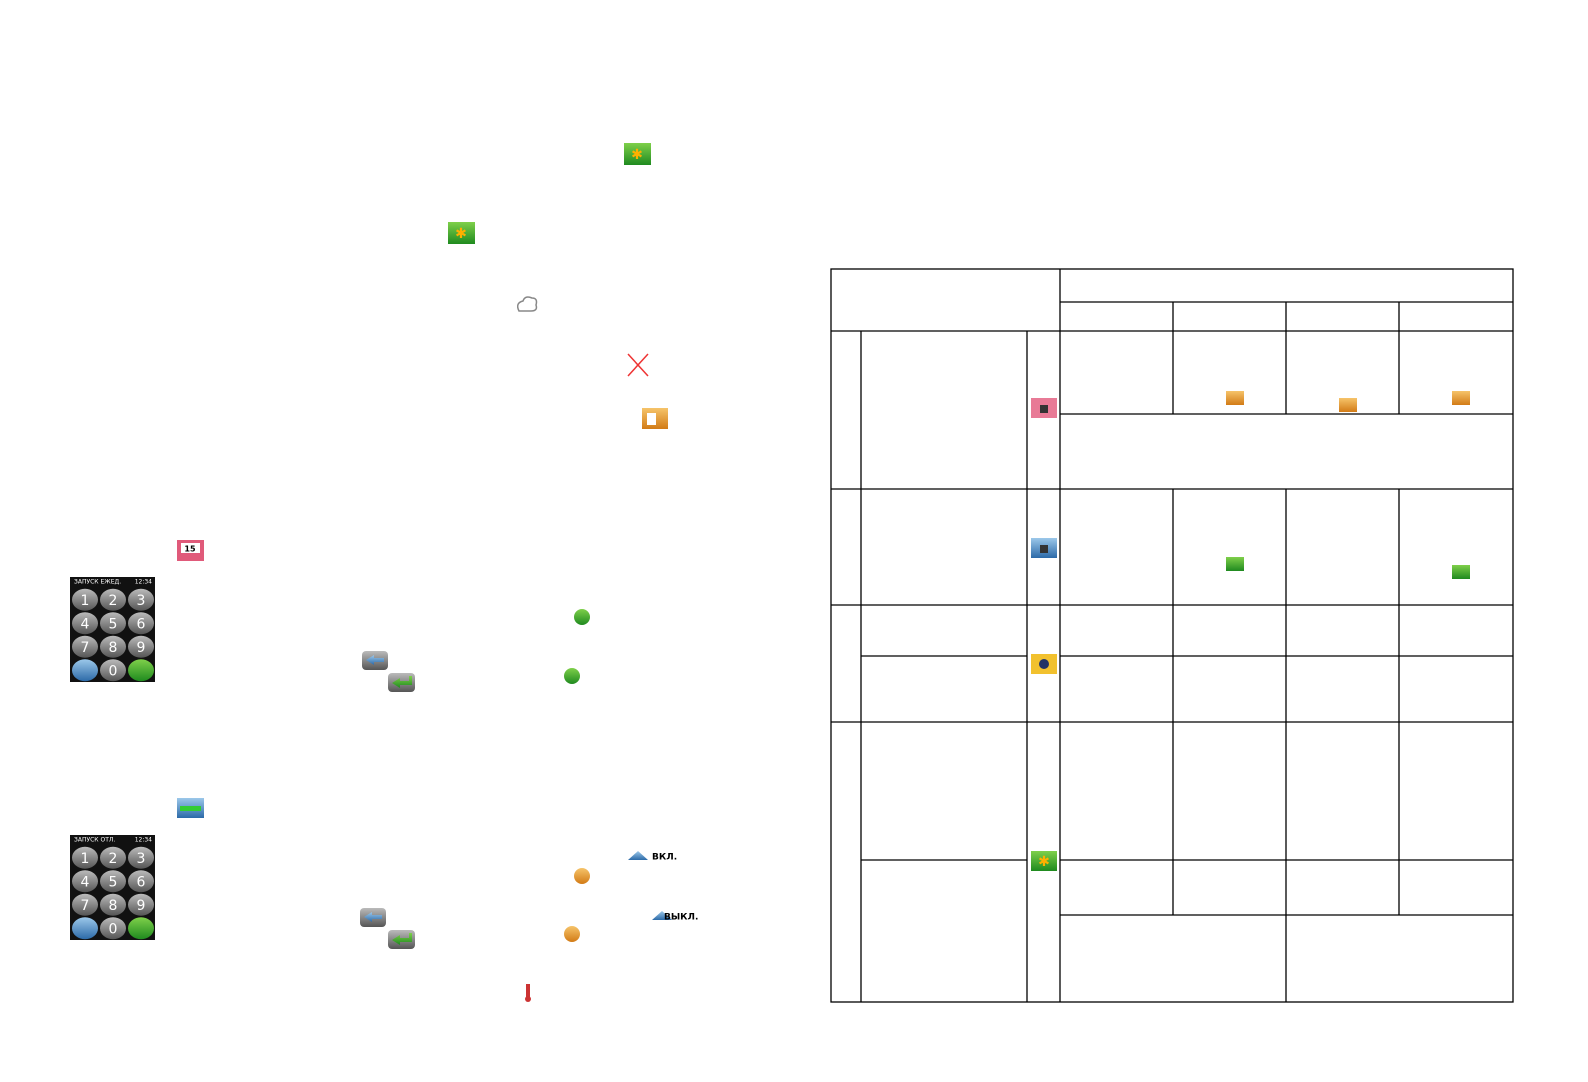 The width and height of the screenshot is (1588, 1082). I want to click on thermometer-icon, so click(528, 993).